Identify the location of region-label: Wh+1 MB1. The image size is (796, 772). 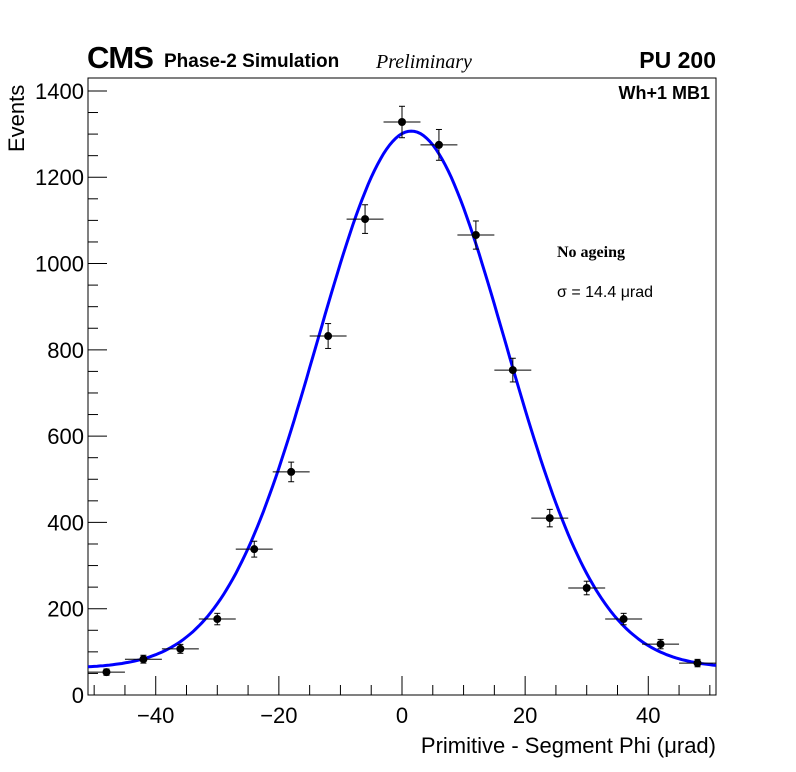
(664, 93).